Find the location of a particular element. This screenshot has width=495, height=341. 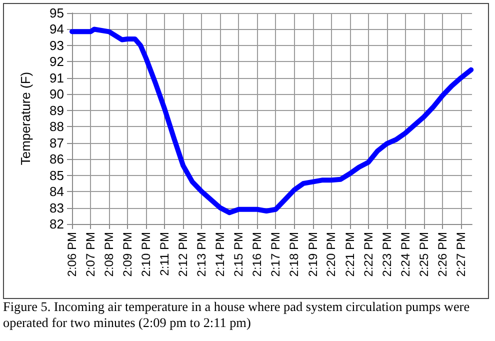

x-tick-label: 2:11 PM is located at coordinates (165, 254).